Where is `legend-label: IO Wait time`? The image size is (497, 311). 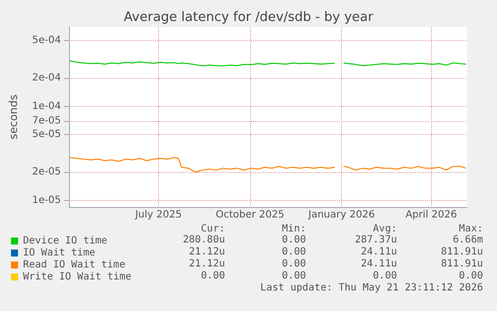
legend-label: IO Wait time is located at coordinates (59, 253).